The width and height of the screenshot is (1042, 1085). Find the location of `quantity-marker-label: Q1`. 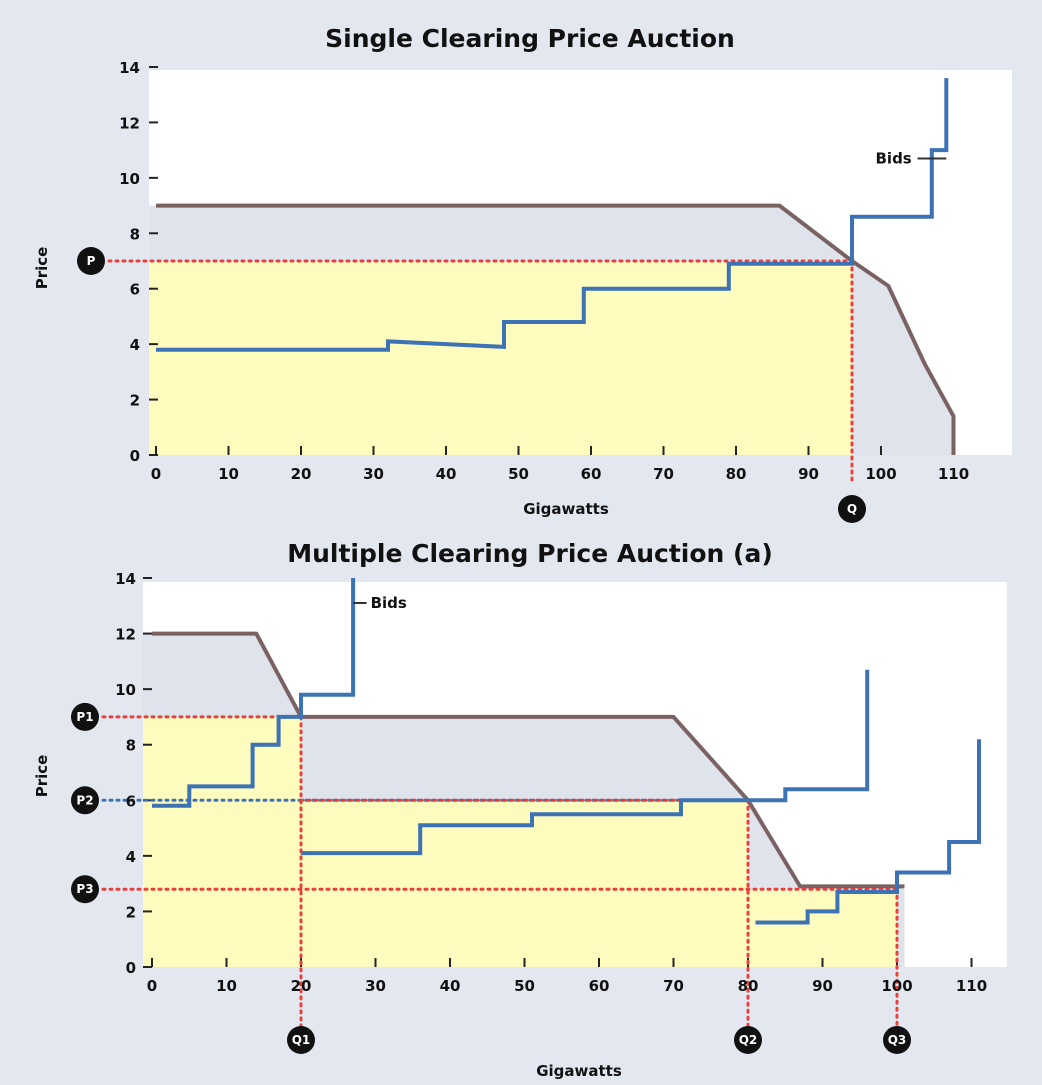

quantity-marker-label: Q1 is located at coordinates (301, 1040).